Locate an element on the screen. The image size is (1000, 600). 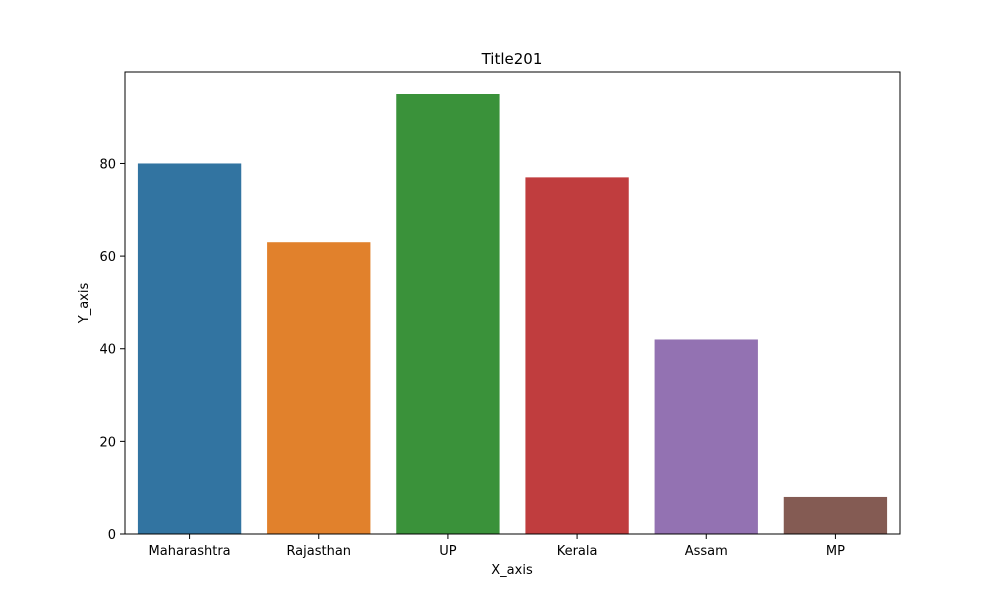
y-ticks-group: 0 20 40 60 80 is located at coordinates (112, 350).